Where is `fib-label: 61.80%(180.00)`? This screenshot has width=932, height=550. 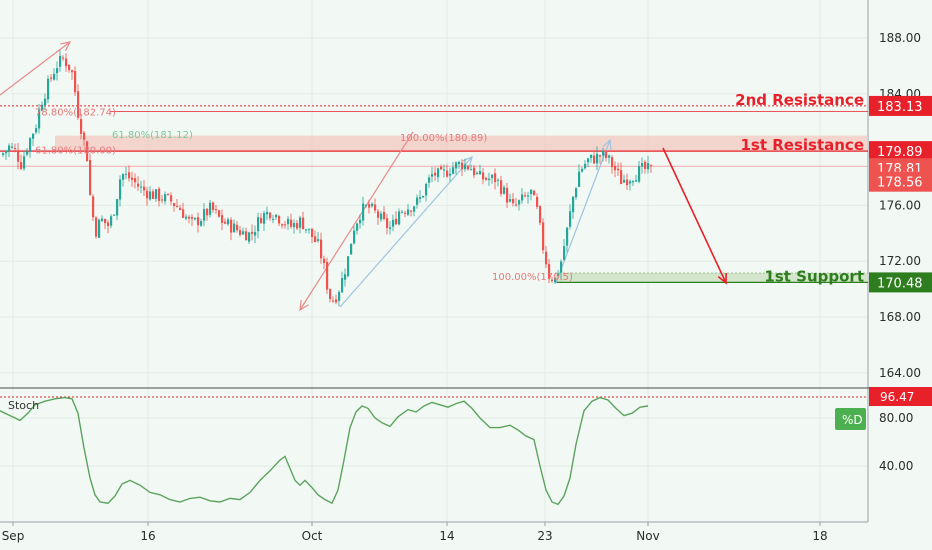
fib-label: 61.80%(180.00) is located at coordinates (75, 151).